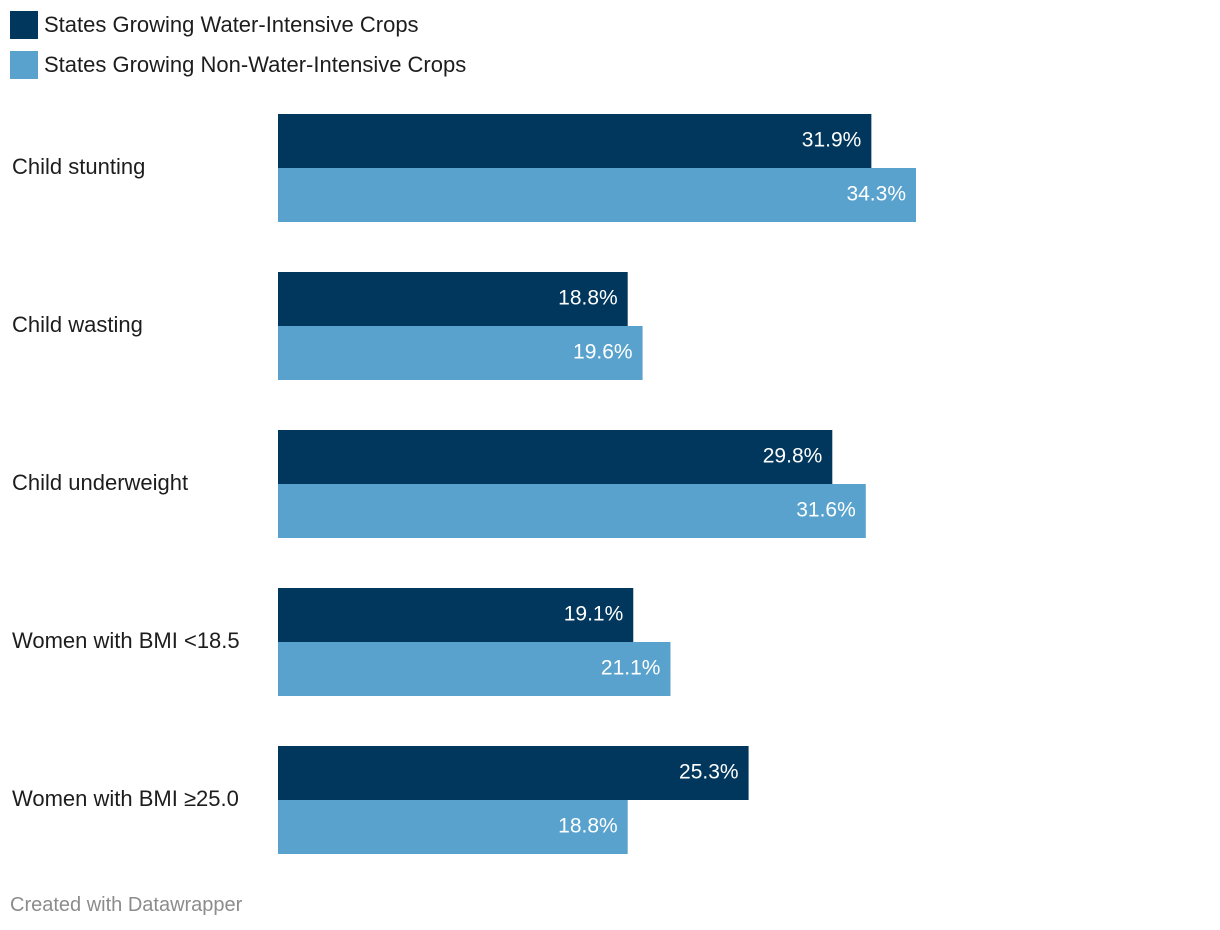 The image size is (1220, 930). I want to click on legend-swatch-water-intensive, so click(24, 25).